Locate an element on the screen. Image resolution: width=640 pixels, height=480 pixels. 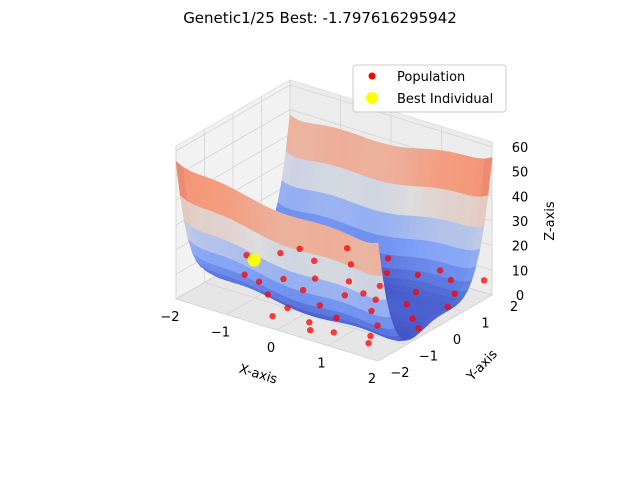
surface-facet is located at coordinates (376, 259).